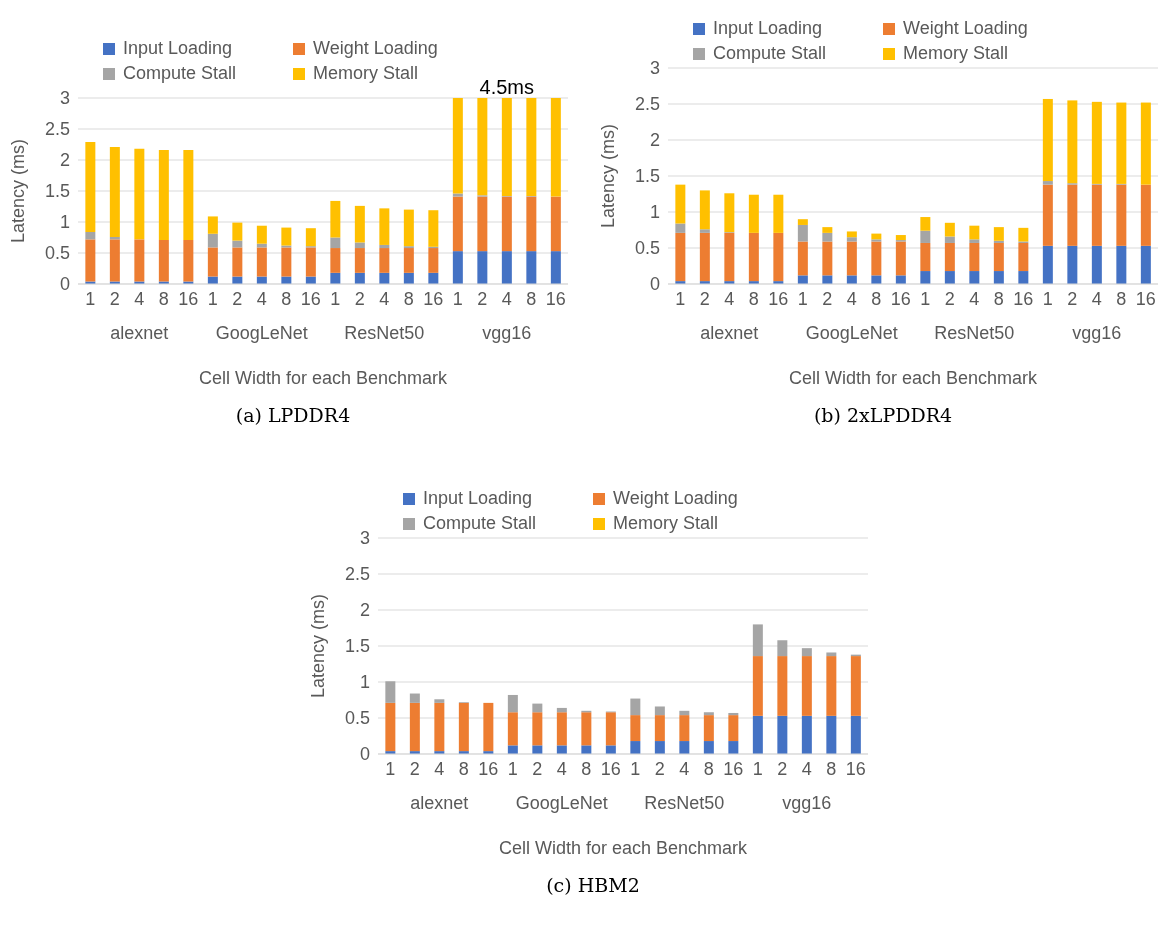 This screenshot has height=938, width=1172. I want to click on text: (b) 2xLPDDR4, so click(883, 415).